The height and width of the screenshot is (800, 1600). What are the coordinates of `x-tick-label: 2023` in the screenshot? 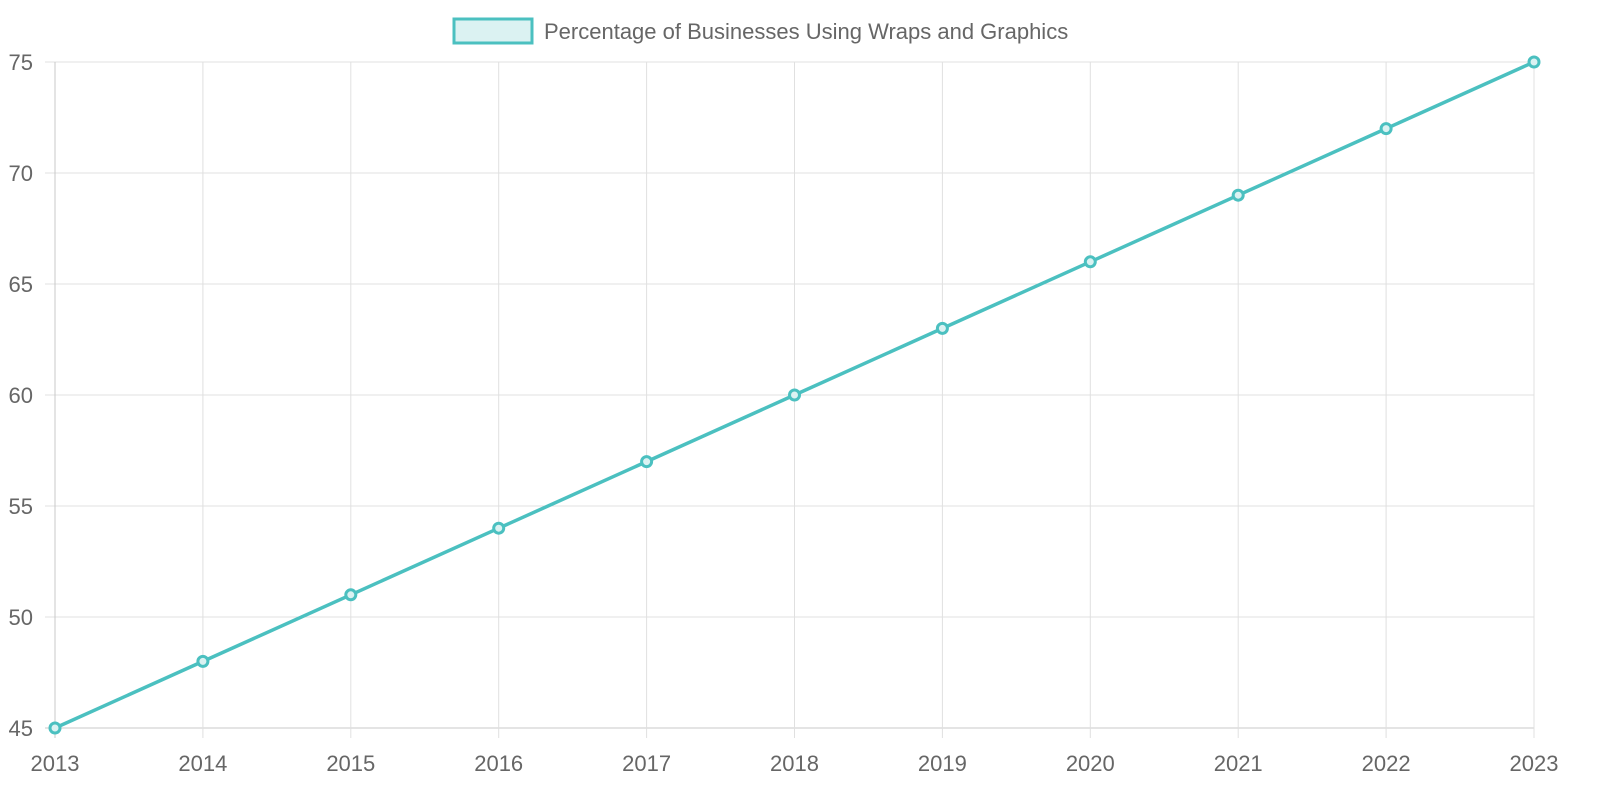 It's located at (1534, 763).